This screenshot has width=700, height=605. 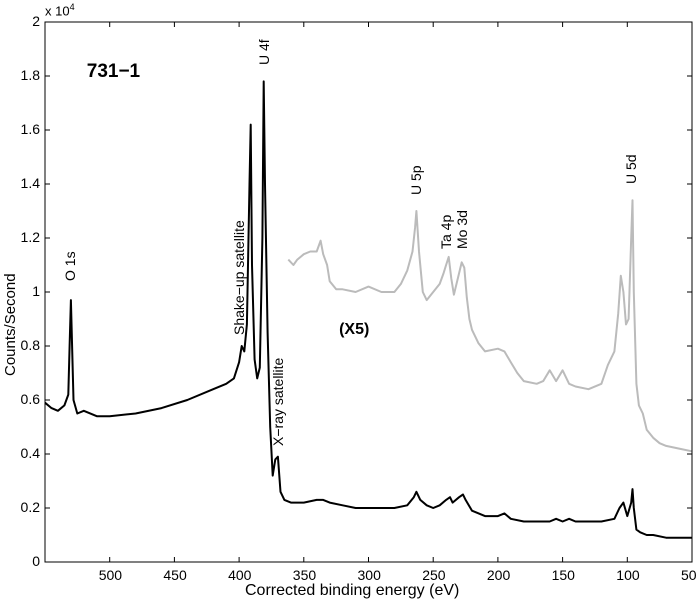 I want to click on annotation-o-1s: O 1s, so click(x=69, y=266).